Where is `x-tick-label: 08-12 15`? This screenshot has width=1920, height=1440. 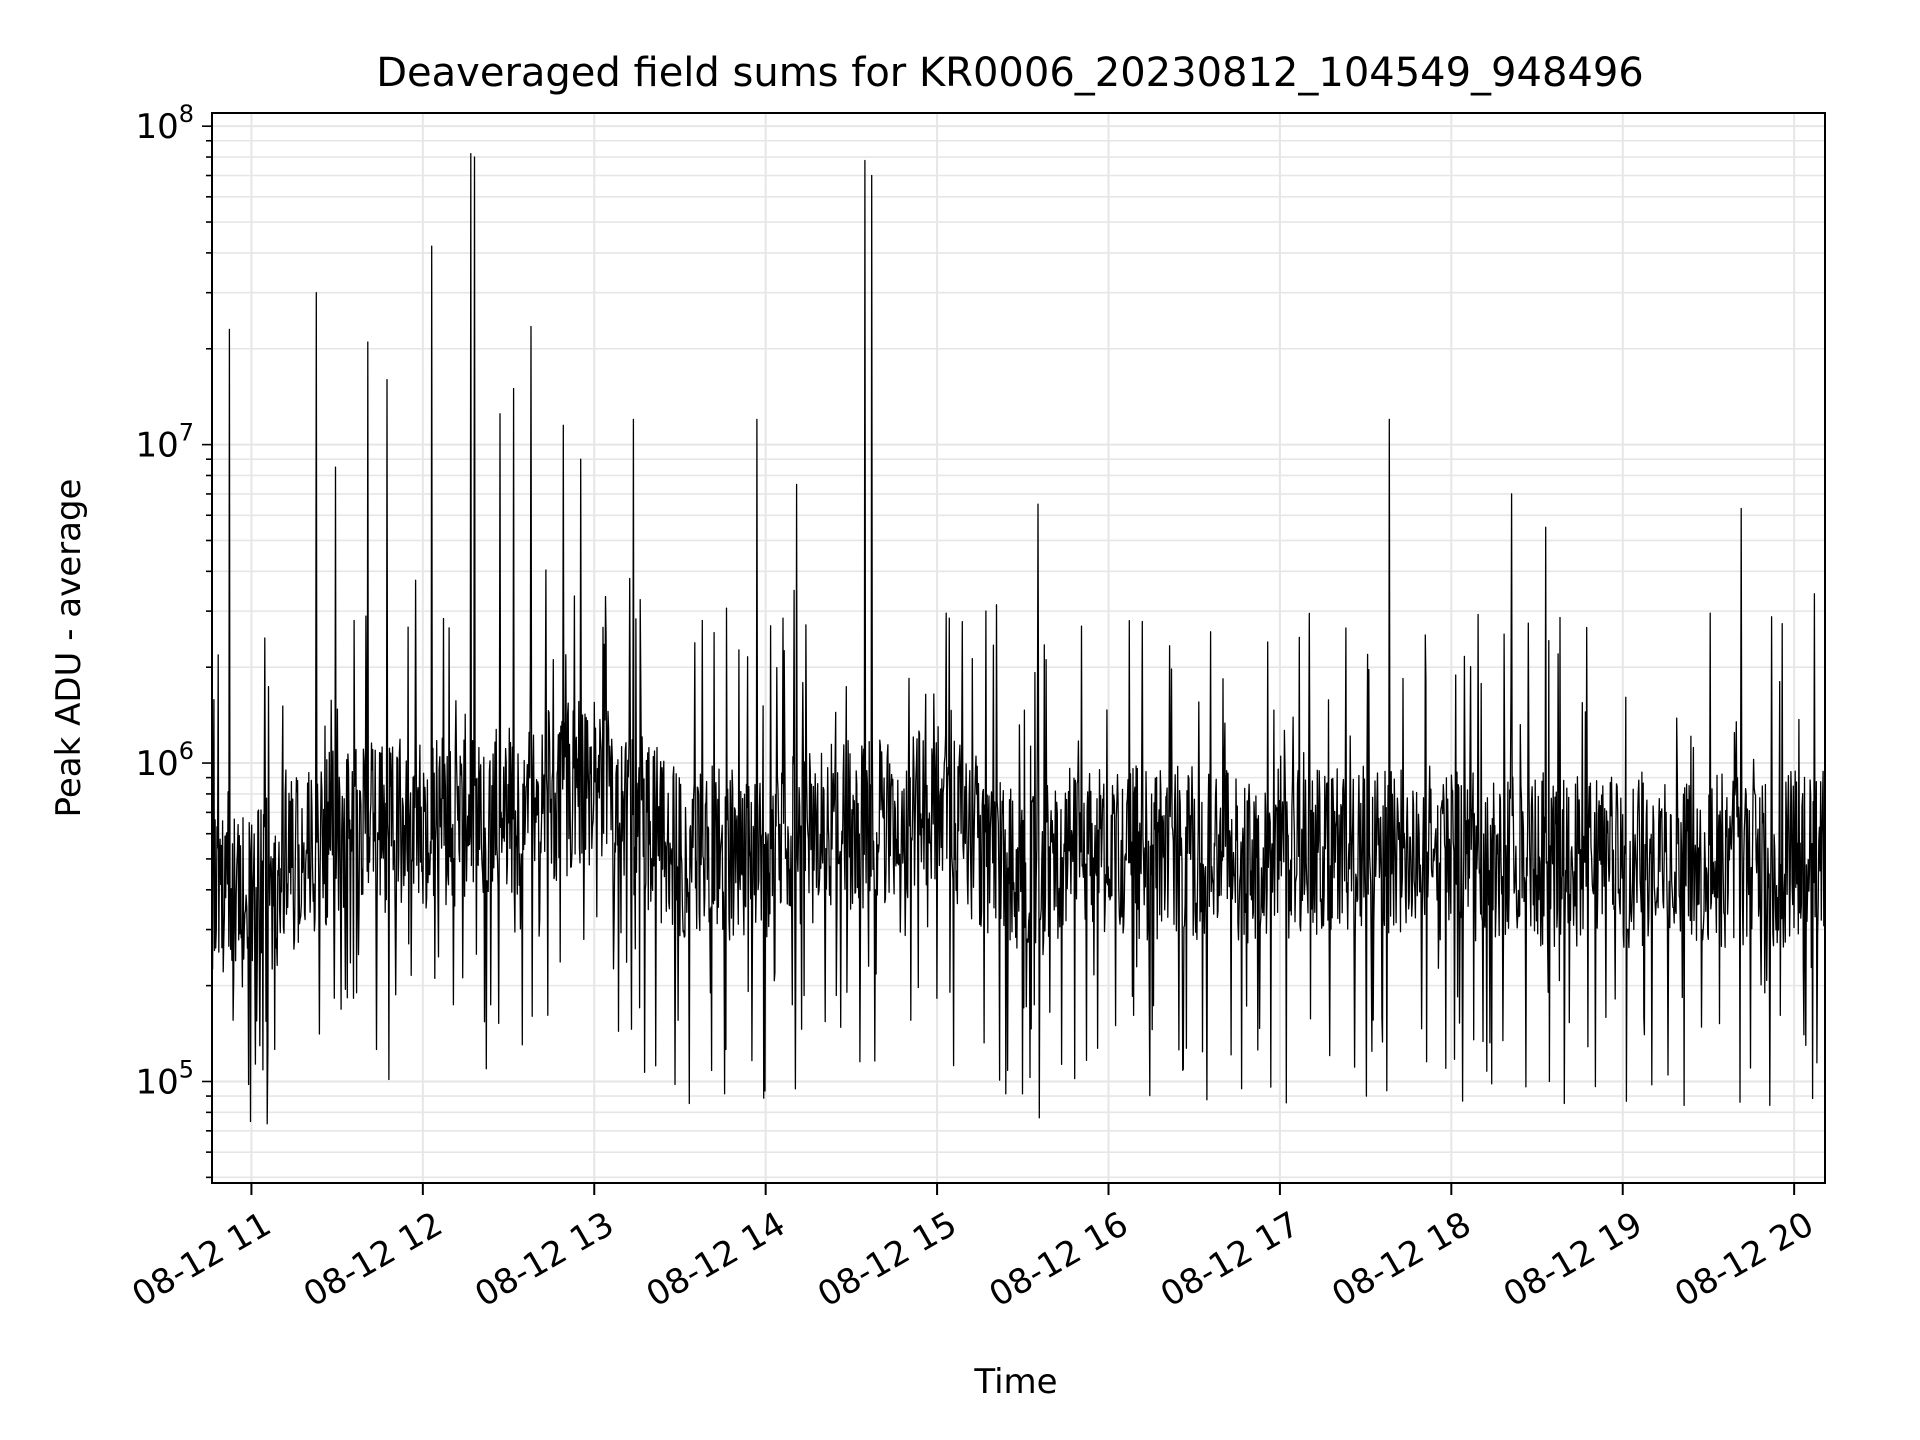 x-tick-label: 08-12 15 is located at coordinates (887, 1259).